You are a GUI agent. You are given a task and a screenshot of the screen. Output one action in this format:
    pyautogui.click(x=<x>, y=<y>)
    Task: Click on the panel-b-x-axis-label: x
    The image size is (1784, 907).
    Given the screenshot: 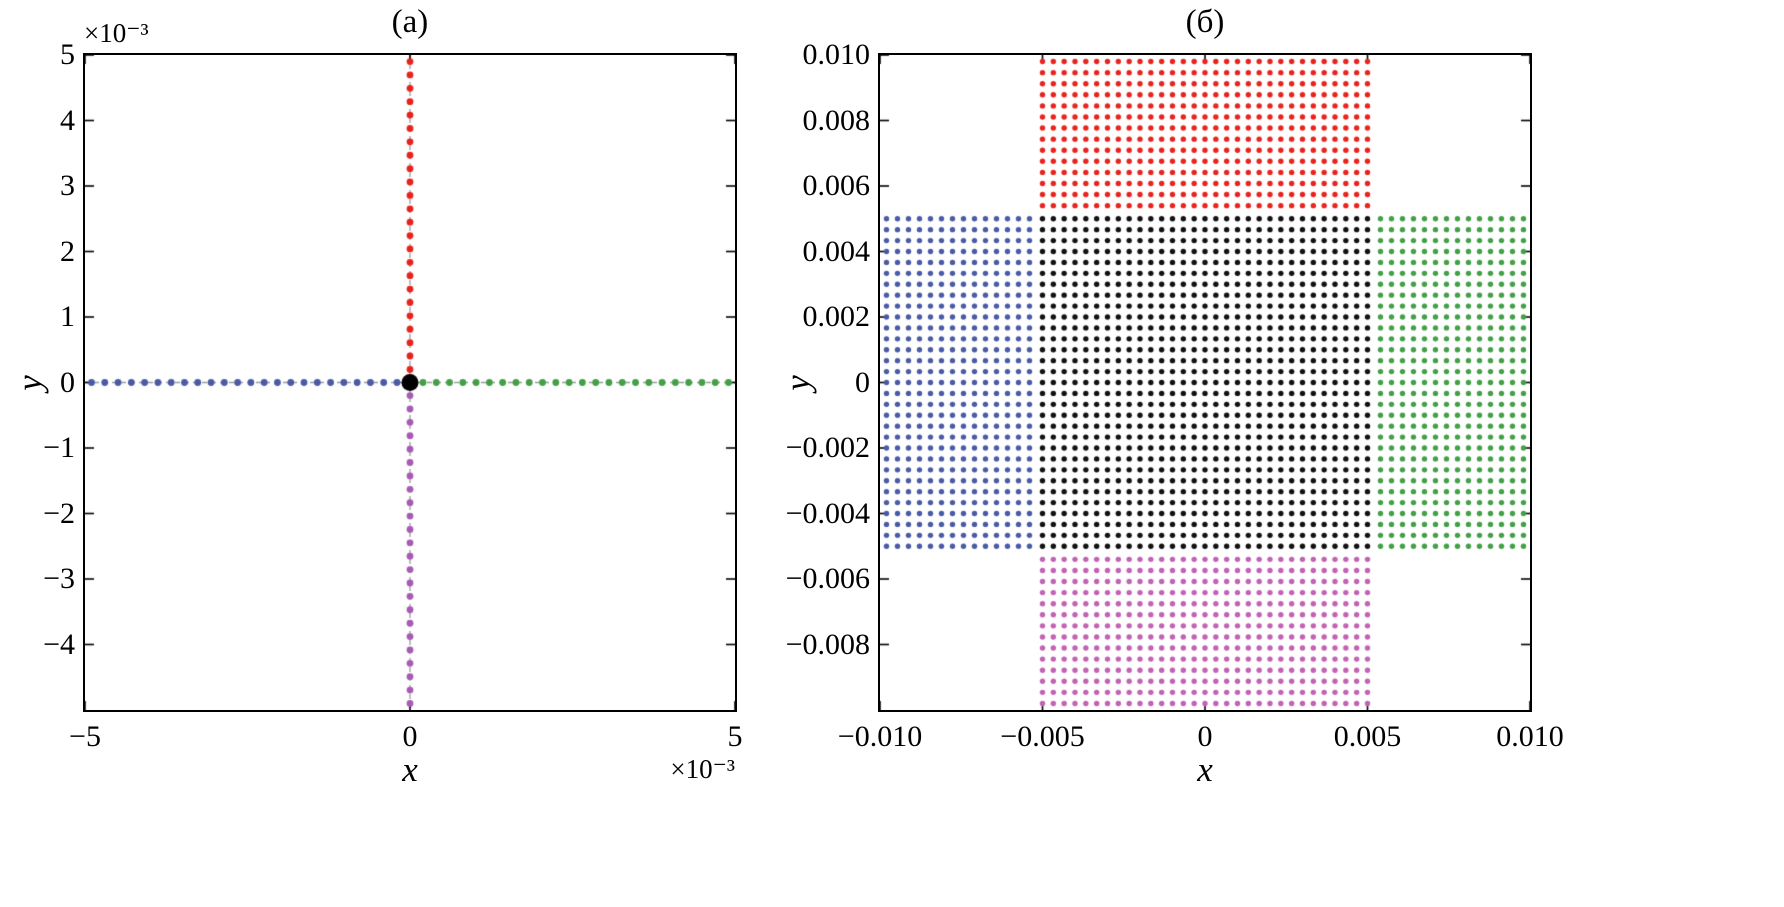 What is the action you would take?
    pyautogui.click(x=1205, y=769)
    